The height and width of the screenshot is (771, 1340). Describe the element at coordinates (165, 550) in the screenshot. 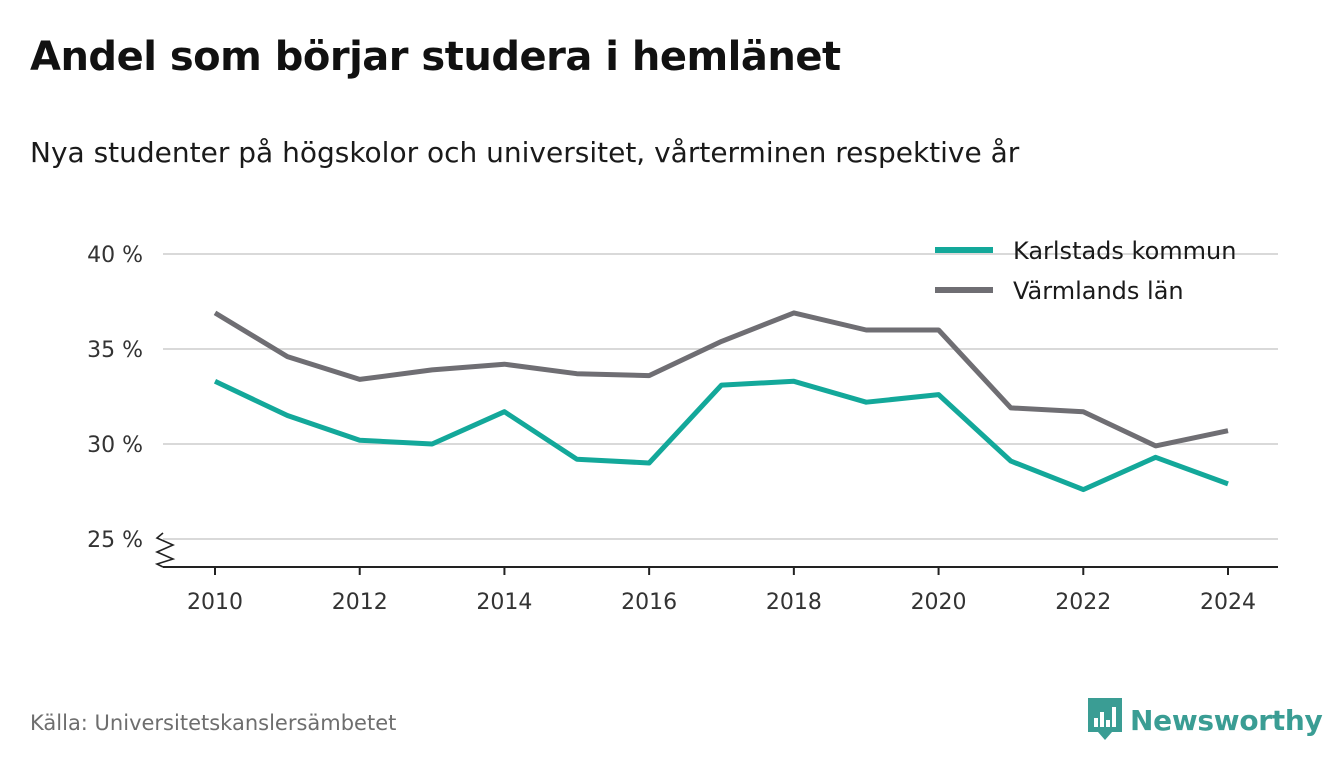

I see `axis-break-icon` at that location.